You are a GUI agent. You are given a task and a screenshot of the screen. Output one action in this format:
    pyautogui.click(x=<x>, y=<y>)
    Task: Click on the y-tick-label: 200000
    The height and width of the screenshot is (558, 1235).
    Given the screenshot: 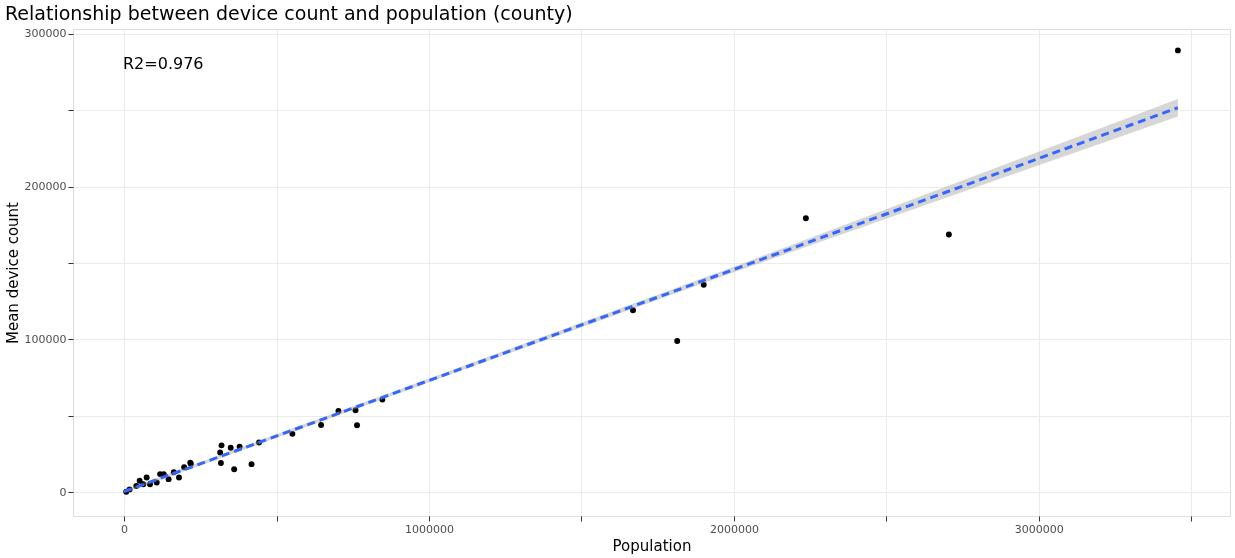 What is the action you would take?
    pyautogui.click(x=45, y=187)
    